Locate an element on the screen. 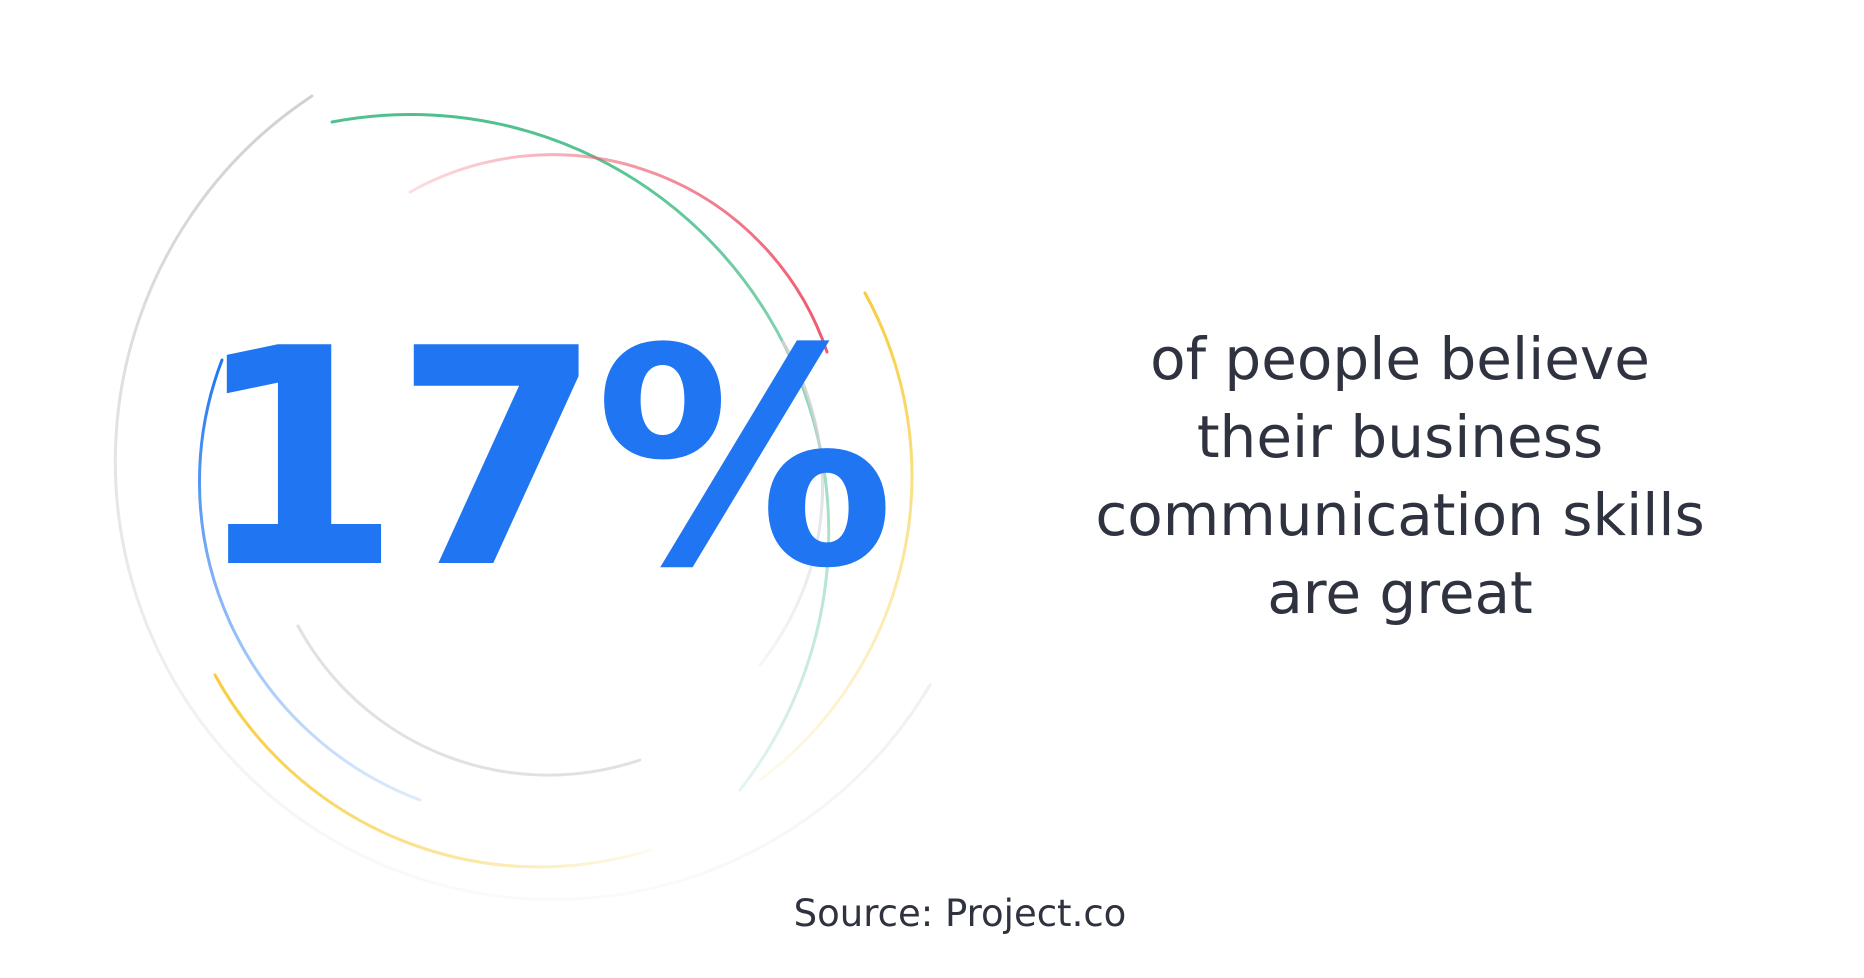  ring-inner-gray-arc is located at coordinates (791, 503).